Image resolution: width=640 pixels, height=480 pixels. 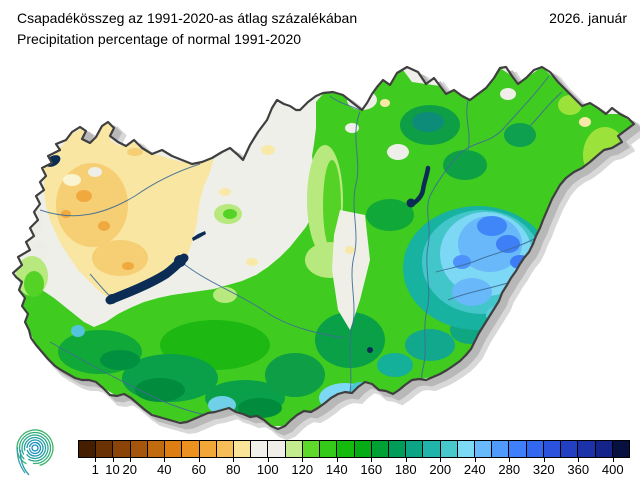 I want to click on river-raba, so click(x=120, y=190).